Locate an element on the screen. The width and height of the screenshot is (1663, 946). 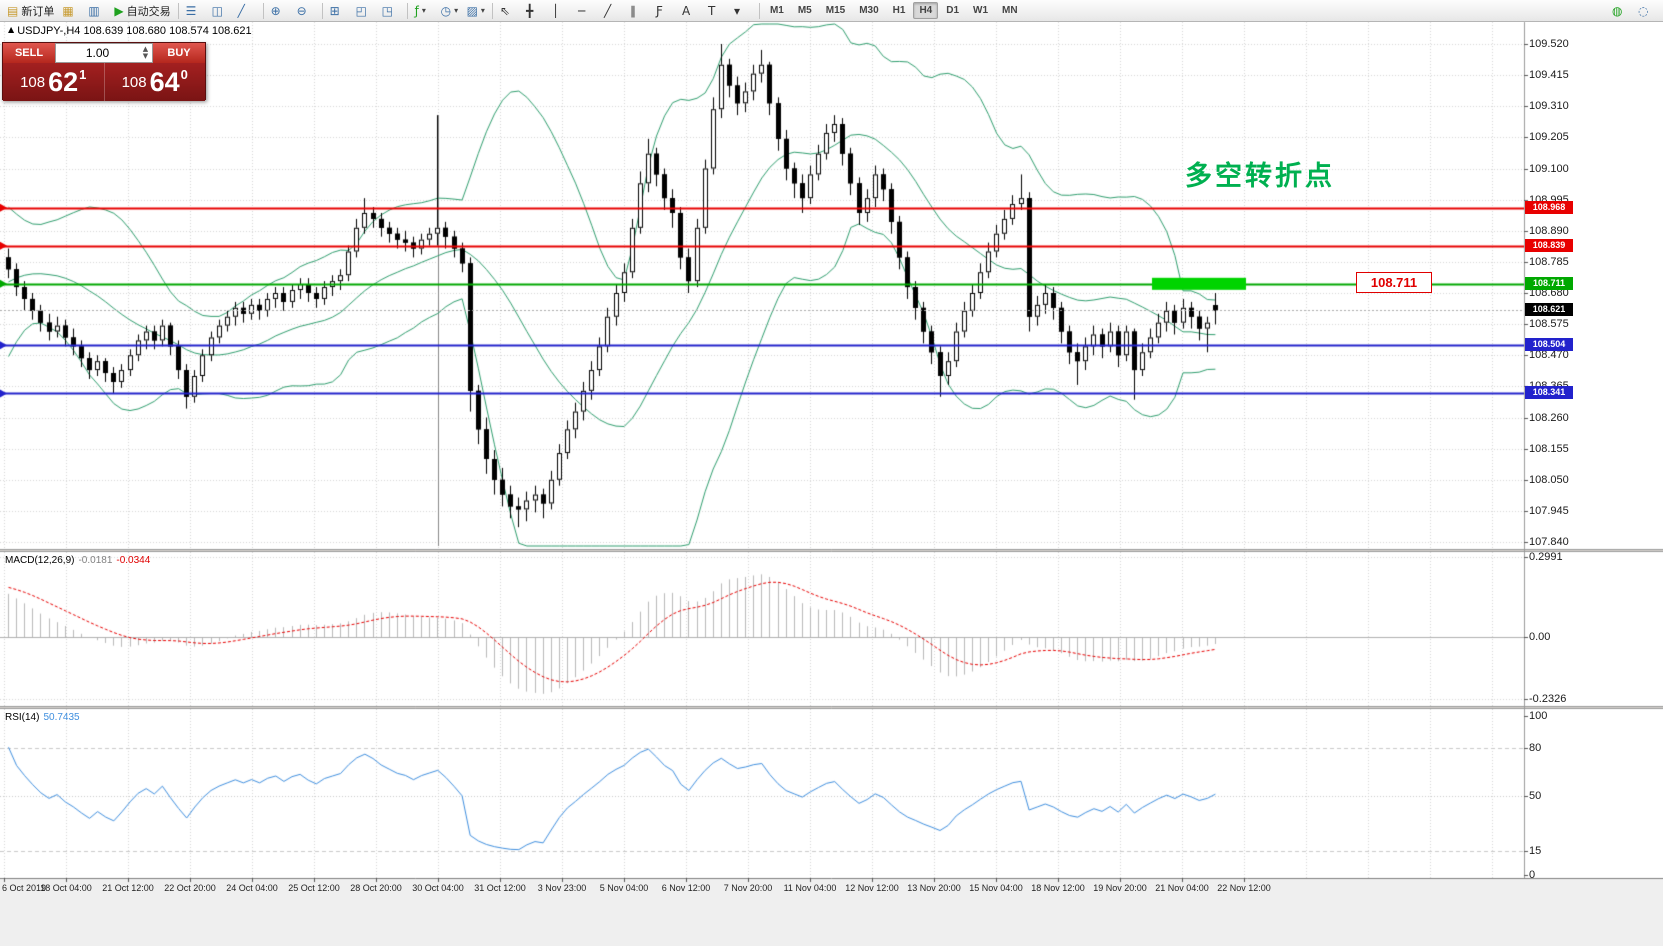
arrows-dropdown-icon: ▾ is located at coordinates (736, 10).